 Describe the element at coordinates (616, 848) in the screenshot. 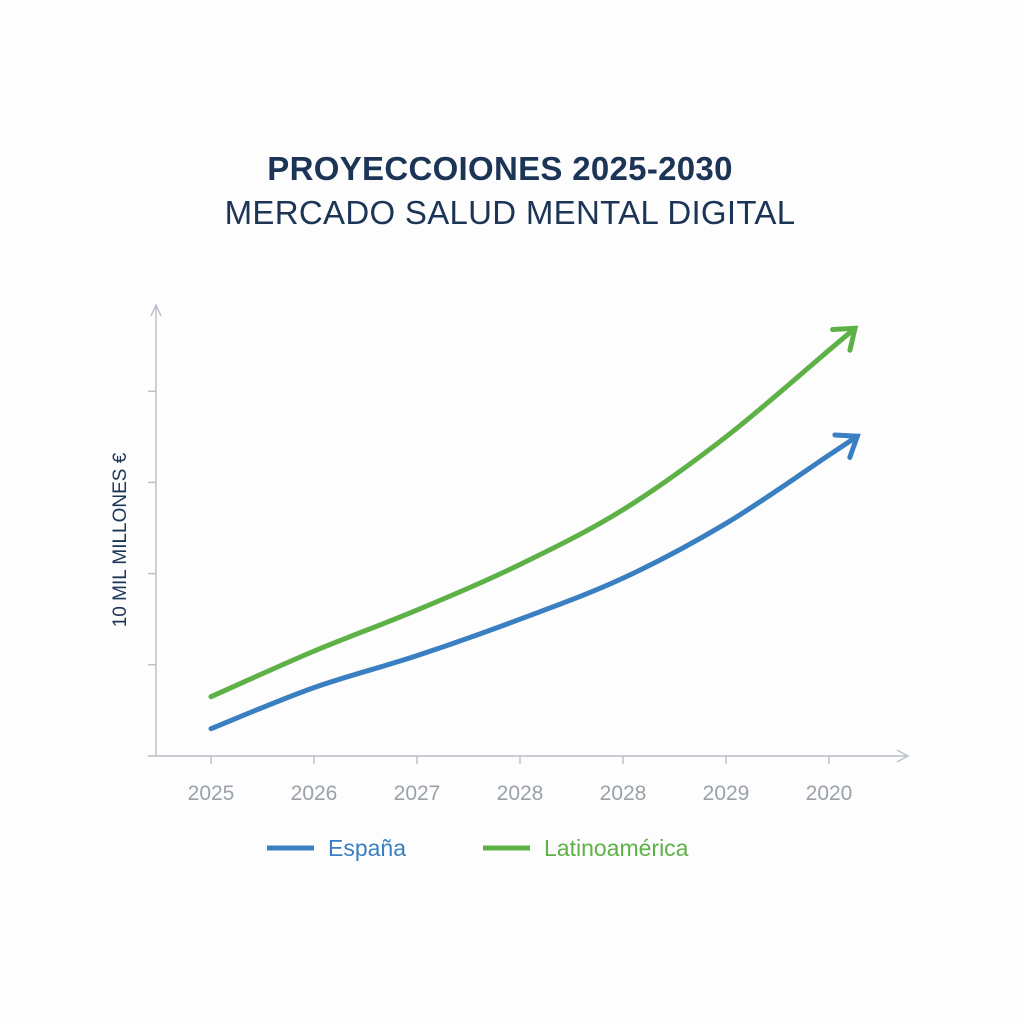

I see `legend-label-latinoamerica: Latinoamérica` at that location.